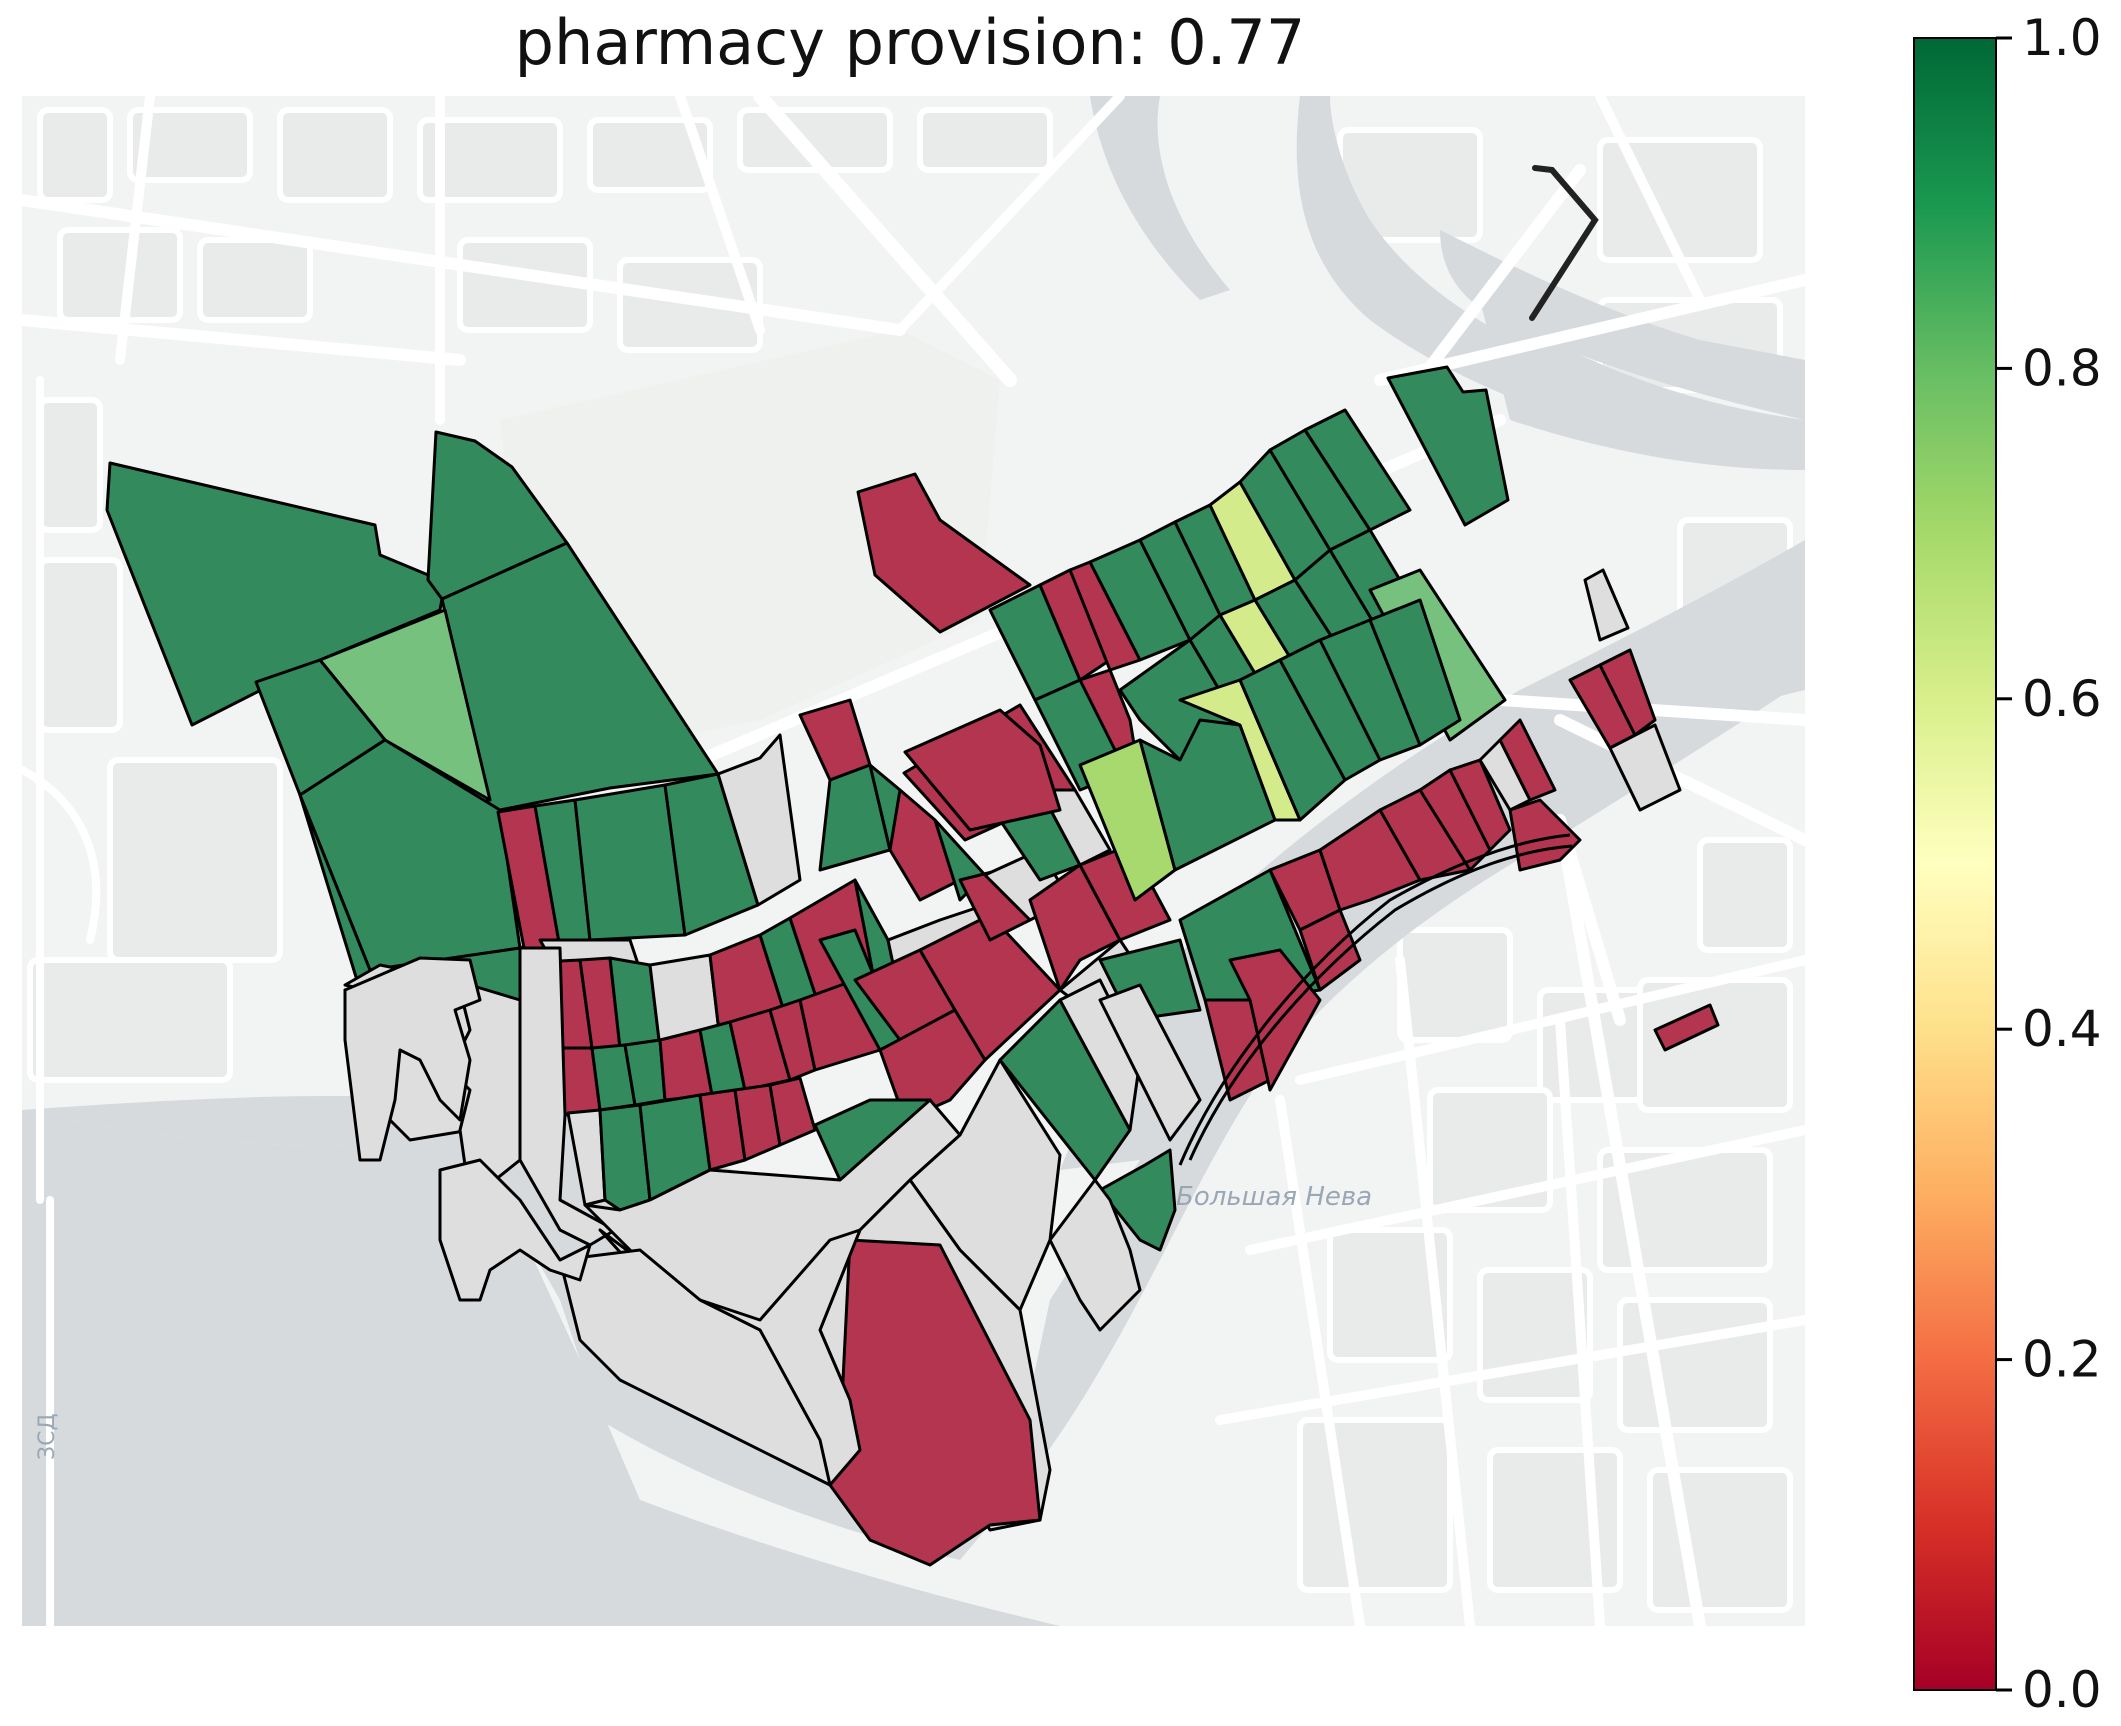 This screenshot has width=2121, height=1726. I want to click on bridge-ne, so click(1564, 243).